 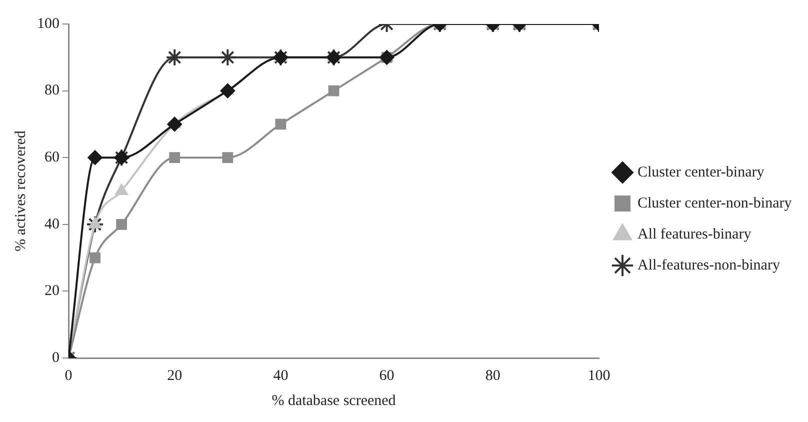 What do you see at coordinates (280, 376) in the screenshot?
I see `x-tick-label: 40` at bounding box center [280, 376].